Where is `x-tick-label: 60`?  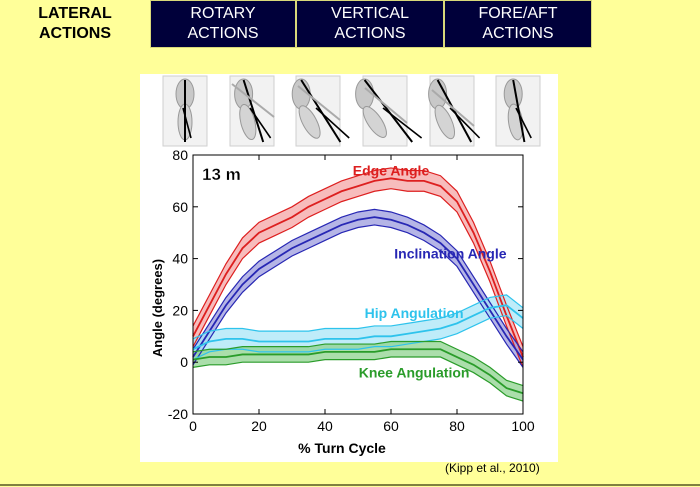 x-tick-label: 60 is located at coordinates (391, 426).